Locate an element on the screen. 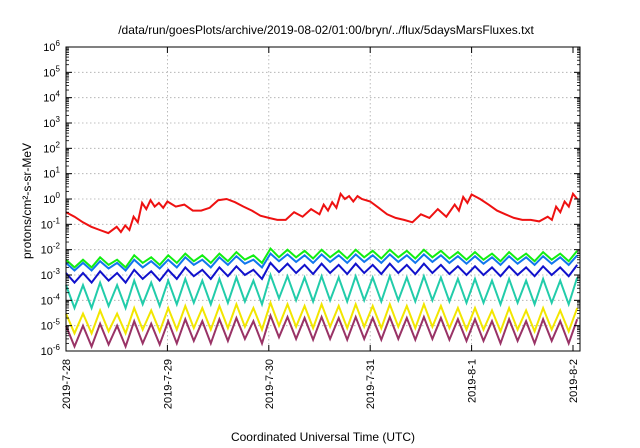 This screenshot has width=640, height=448. x-tick-label: 2019-8-2 is located at coordinates (574, 381).